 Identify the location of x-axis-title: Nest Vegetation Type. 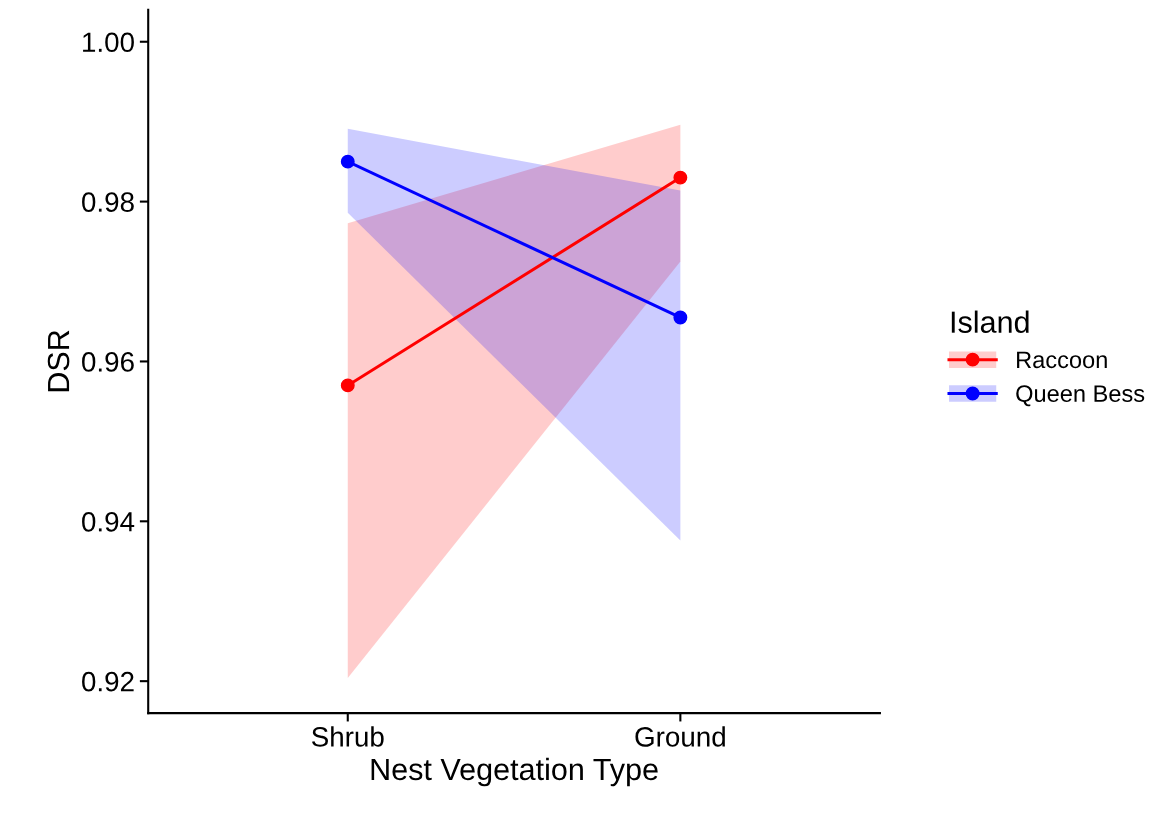
(514, 772).